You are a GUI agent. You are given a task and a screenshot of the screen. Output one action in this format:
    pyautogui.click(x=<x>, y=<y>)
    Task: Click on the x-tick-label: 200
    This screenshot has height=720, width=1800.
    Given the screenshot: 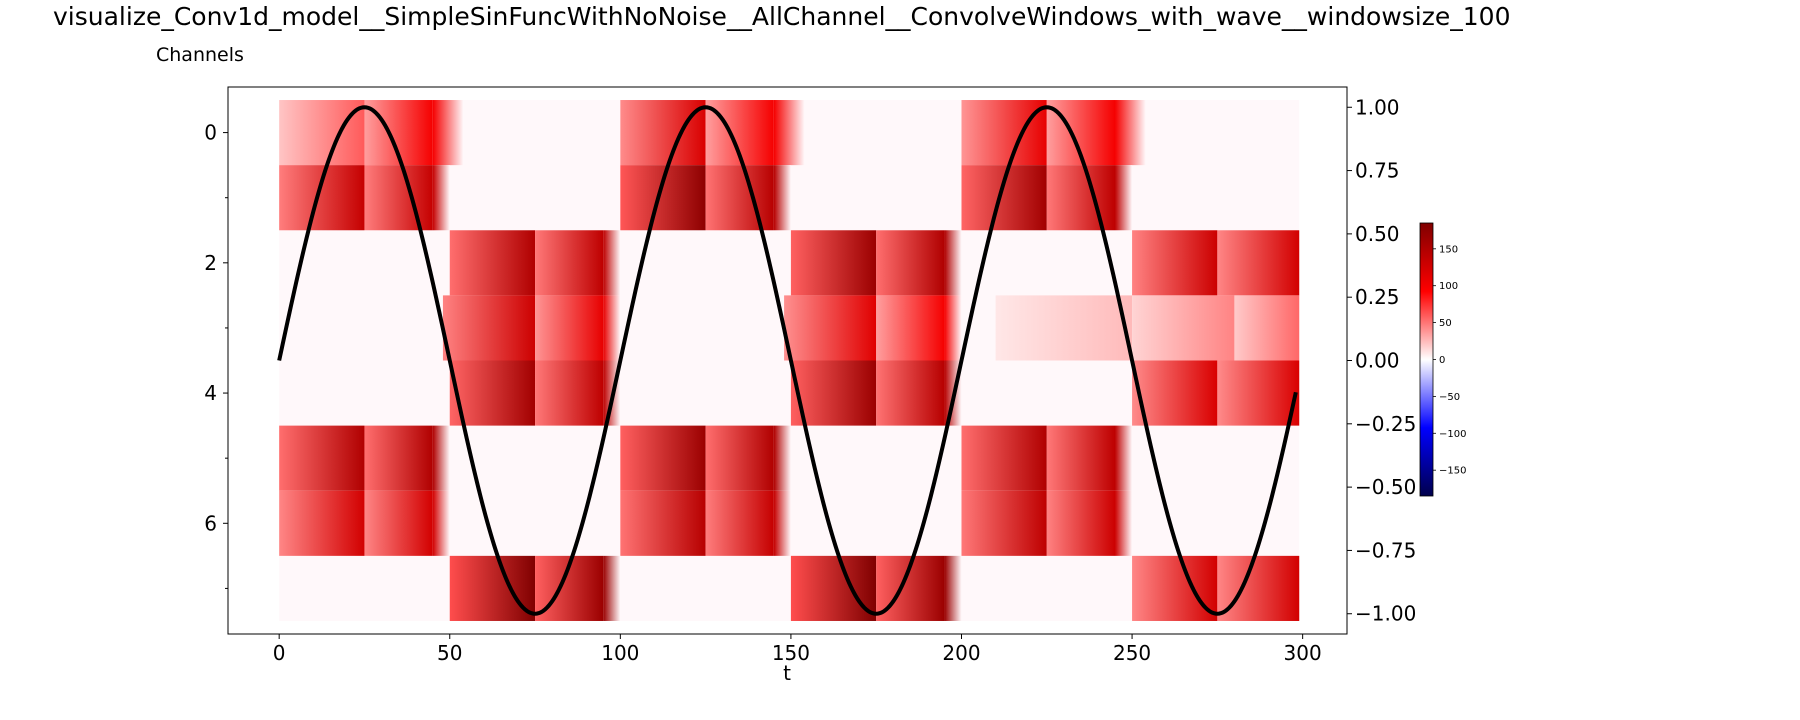 What is the action you would take?
    pyautogui.click(x=961, y=653)
    